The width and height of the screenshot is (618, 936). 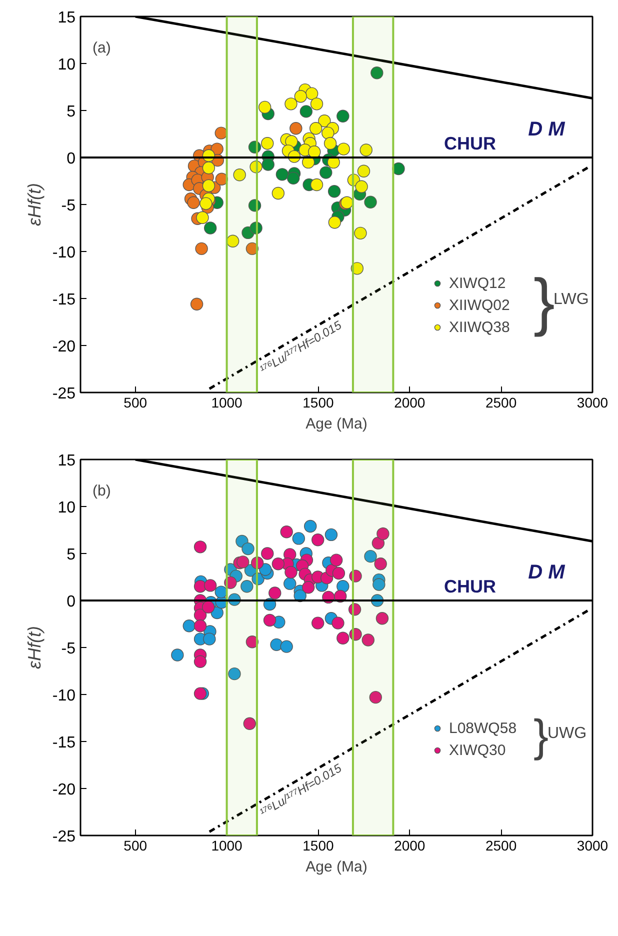 What do you see at coordinates (480, 327) in the screenshot?
I see `legend-label: XIIWQ38` at bounding box center [480, 327].